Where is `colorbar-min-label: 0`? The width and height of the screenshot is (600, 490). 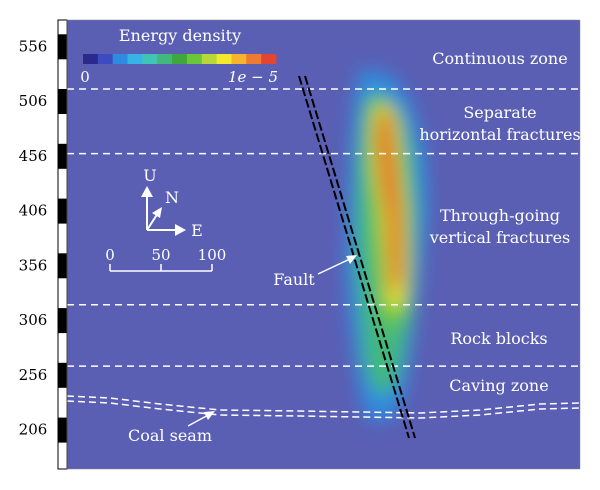
colorbar-min-label: 0 is located at coordinates (85, 77).